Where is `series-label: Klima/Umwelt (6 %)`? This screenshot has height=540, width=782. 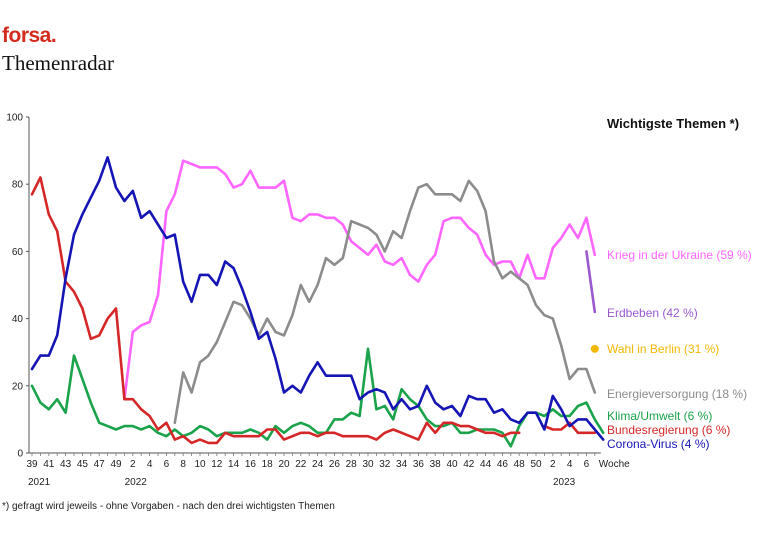 series-label: Klima/Umwelt (6 %) is located at coordinates (659, 416).